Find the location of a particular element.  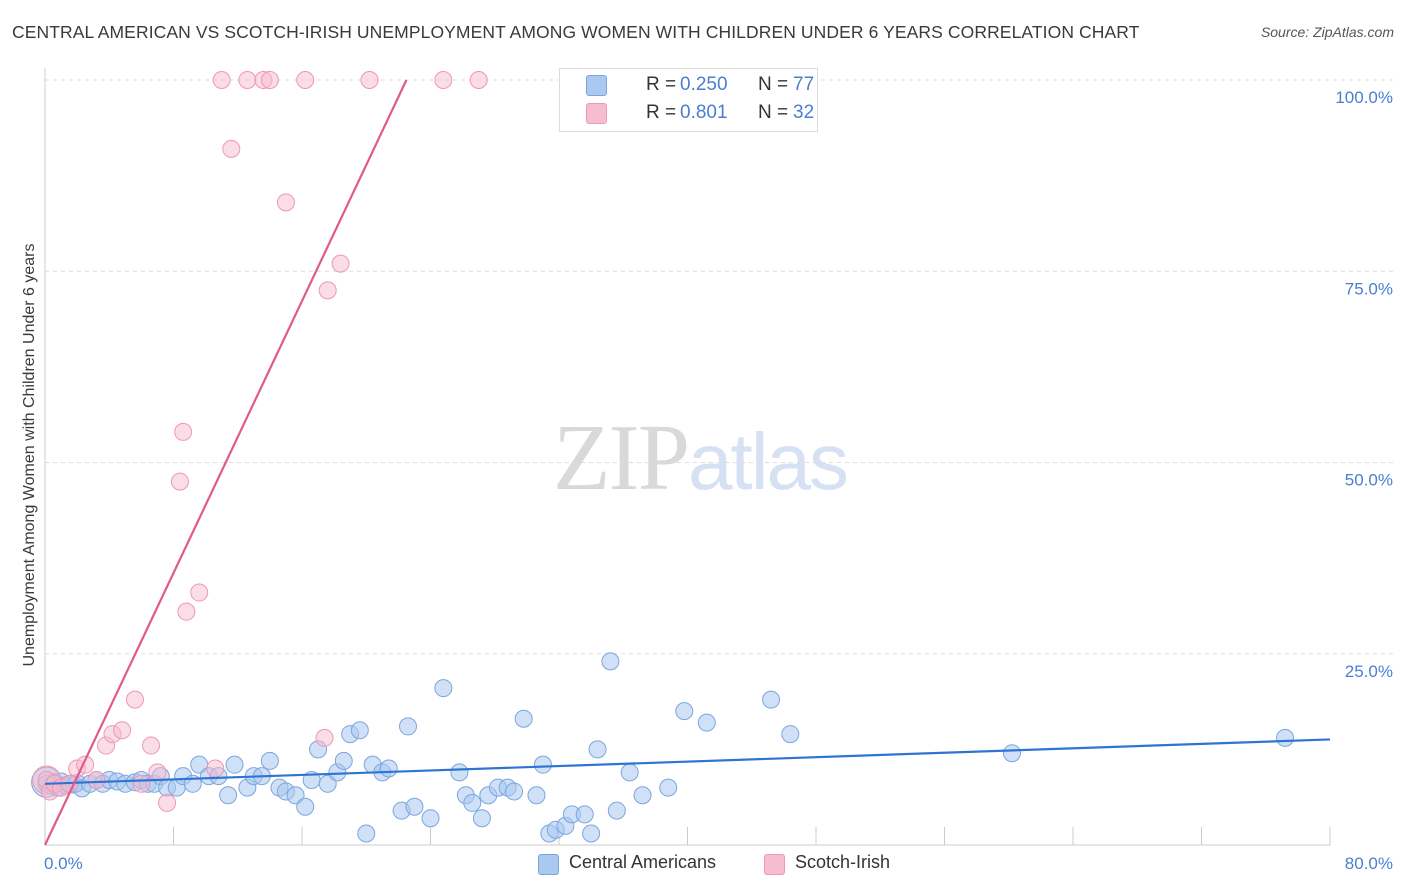

central-americans-trend-line is located at coordinates (687, 761).